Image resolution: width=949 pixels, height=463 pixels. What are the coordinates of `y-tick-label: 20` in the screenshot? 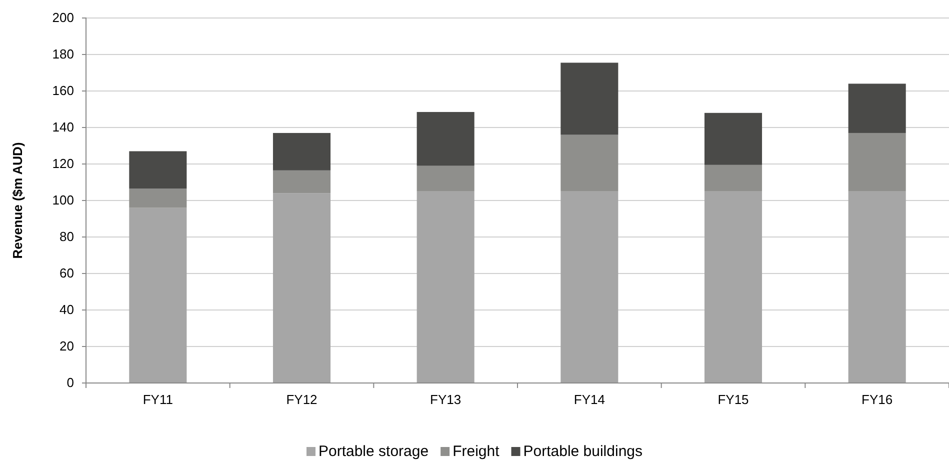 It's located at (67, 346).